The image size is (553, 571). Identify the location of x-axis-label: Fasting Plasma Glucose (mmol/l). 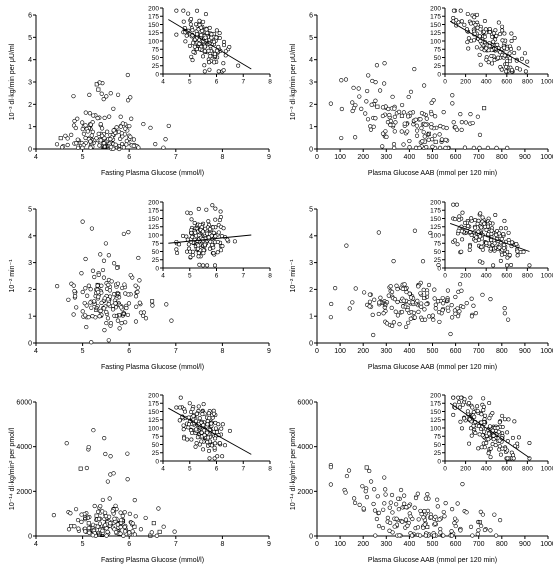
(152, 367).